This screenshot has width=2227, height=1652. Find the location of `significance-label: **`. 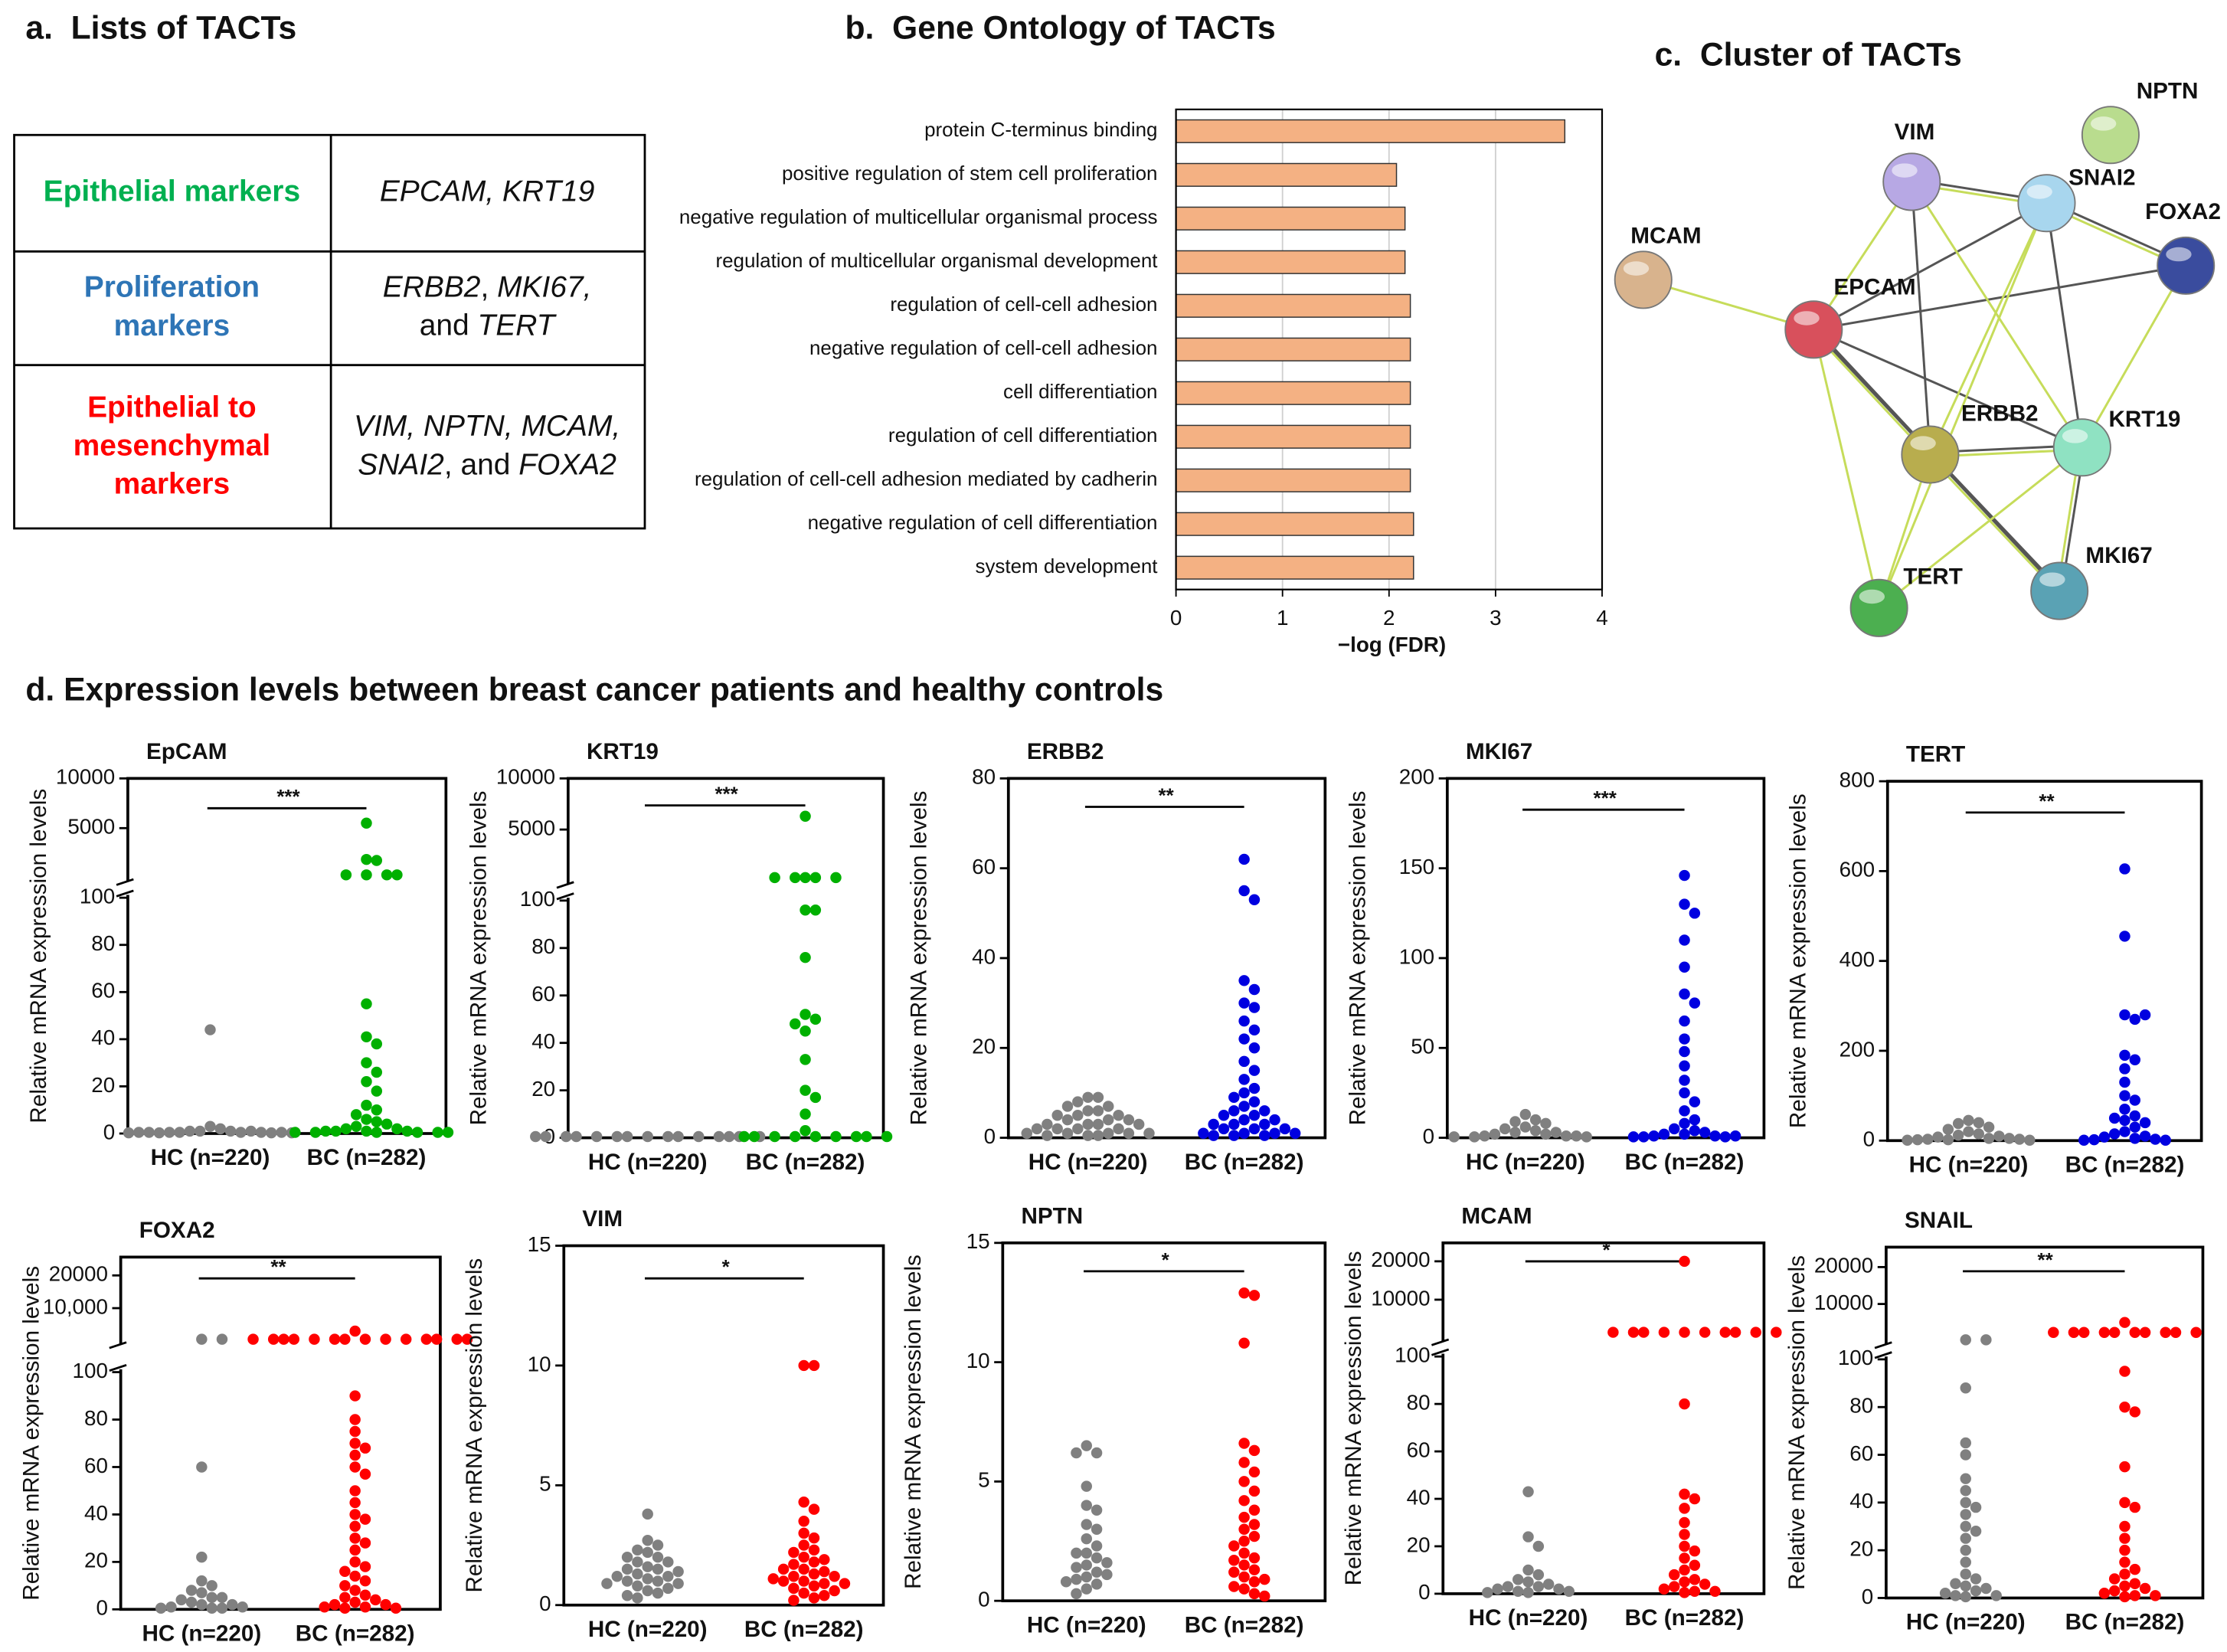

significance-label: ** is located at coordinates (2046, 1259).